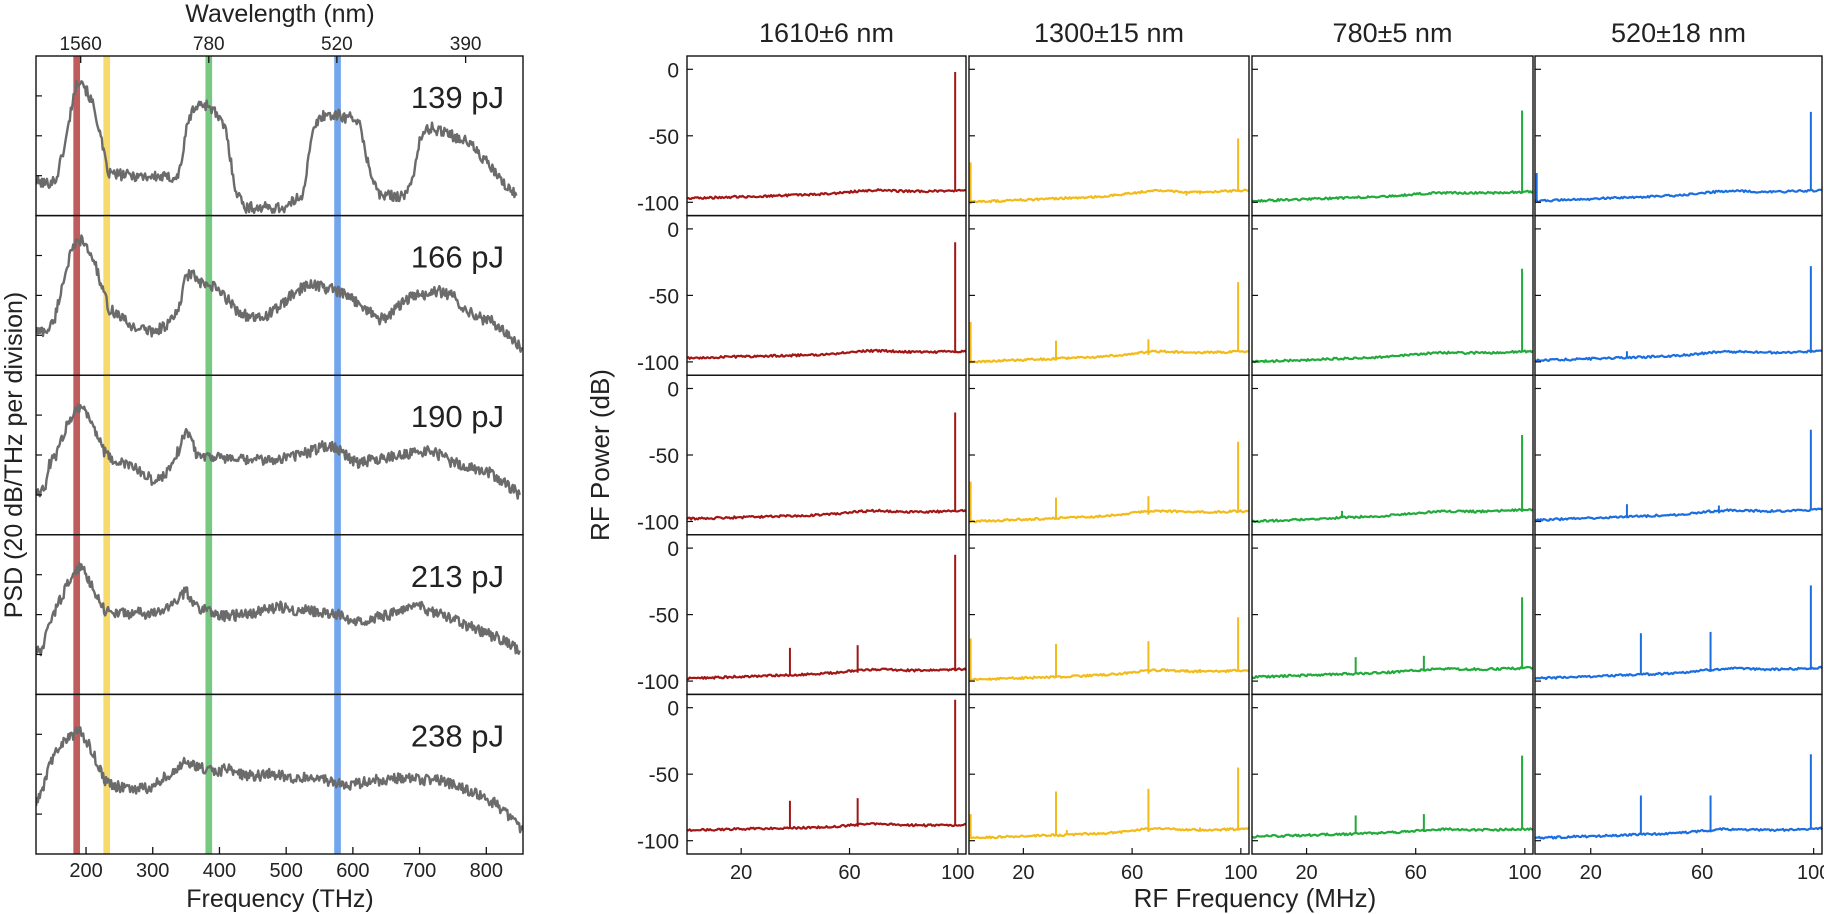  Describe the element at coordinates (1678, 33) in the screenshot. I see `column-title-3: 520±18 nm` at that location.